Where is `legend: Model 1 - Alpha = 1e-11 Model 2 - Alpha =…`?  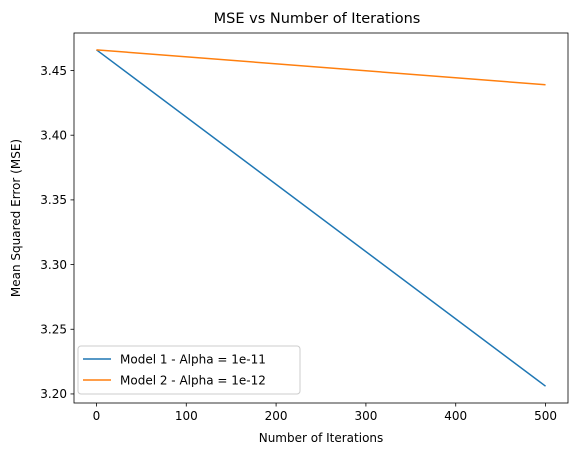 legend: Model 1 - Alpha = 1e-11 Model 2 - Alpha =… is located at coordinates (189, 370).